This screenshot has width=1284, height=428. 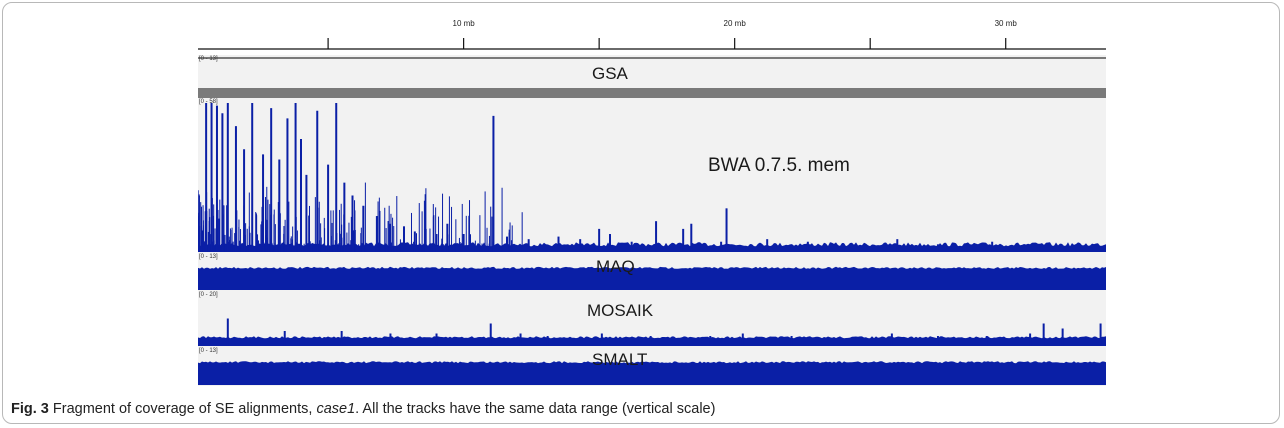 I want to click on track-name-smalt: SMALT, so click(x=620, y=359).